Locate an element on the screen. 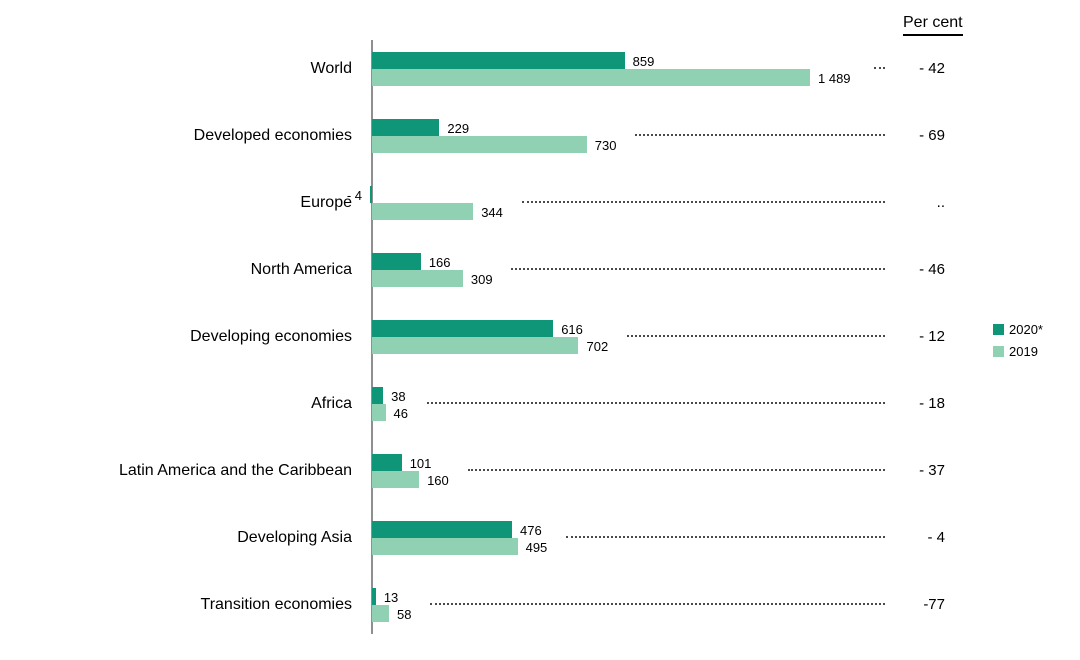  category-label: Europe is located at coordinates (326, 202).